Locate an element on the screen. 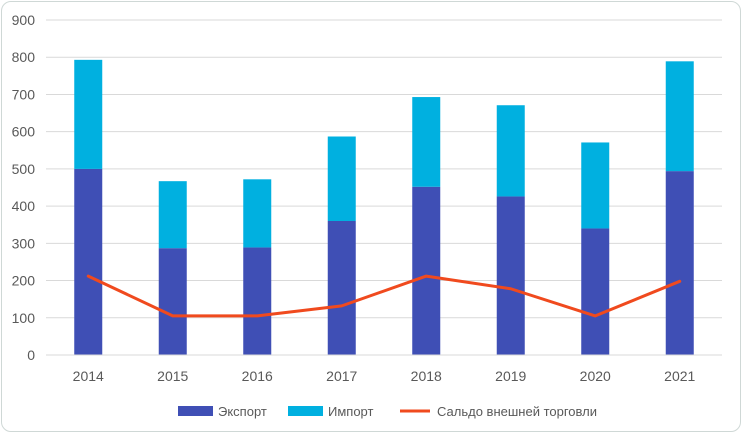  bar-export-2020 is located at coordinates (595, 291).